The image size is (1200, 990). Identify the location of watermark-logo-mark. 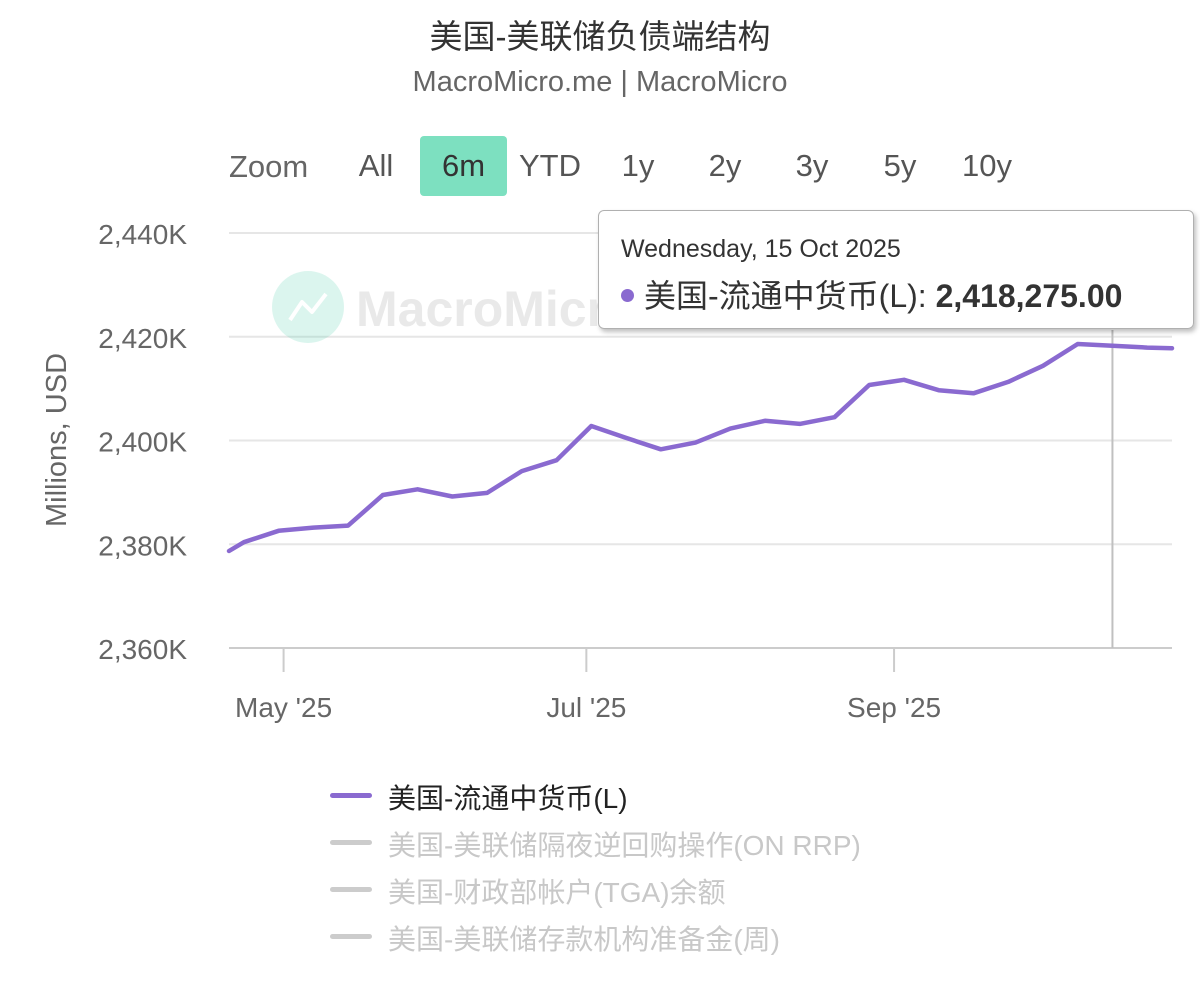
(308, 307).